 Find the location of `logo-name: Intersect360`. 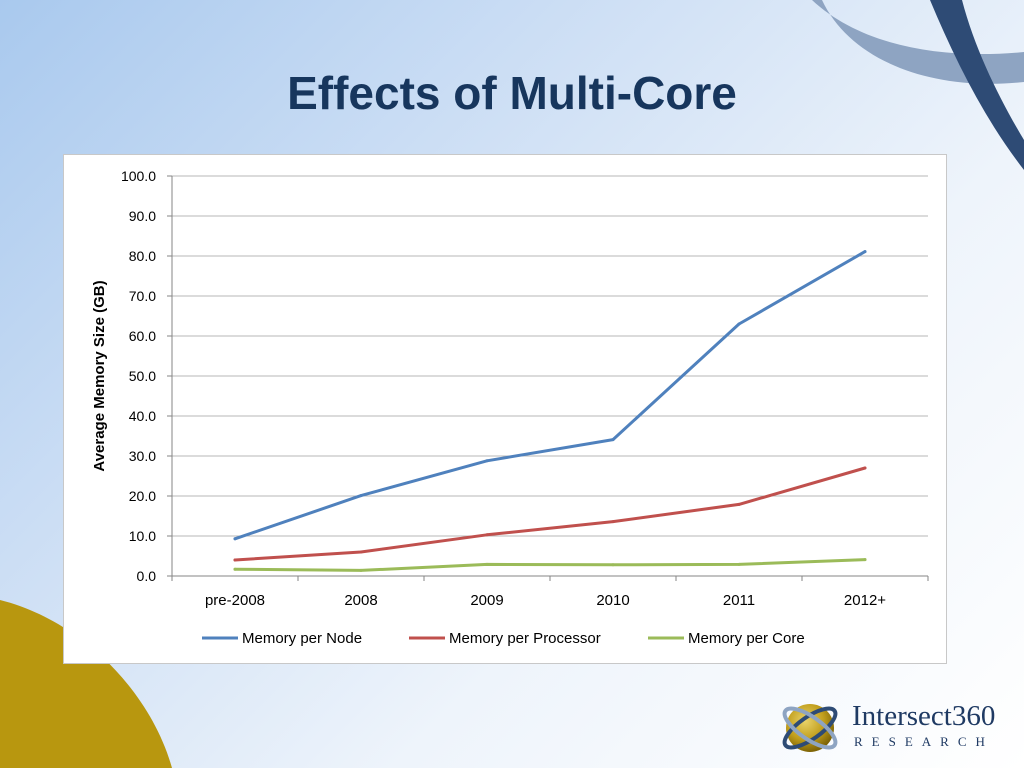

logo-name: Intersect360 is located at coordinates (924, 716).